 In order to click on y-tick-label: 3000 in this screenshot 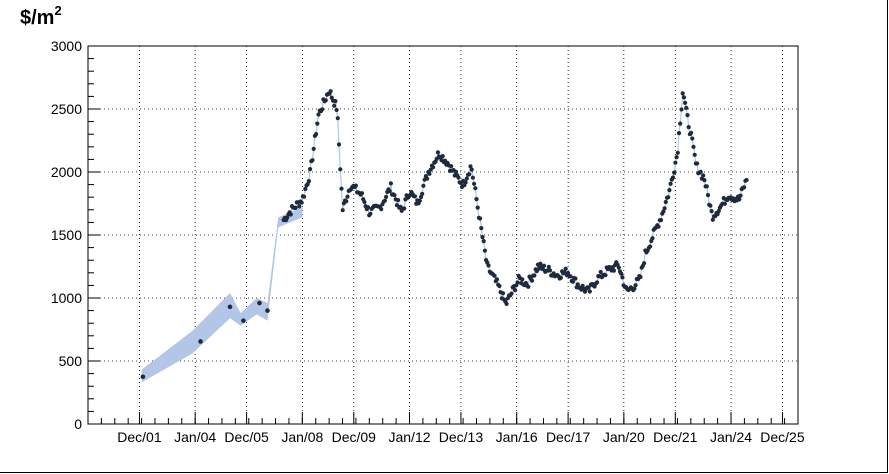, I will do `click(66, 46)`.